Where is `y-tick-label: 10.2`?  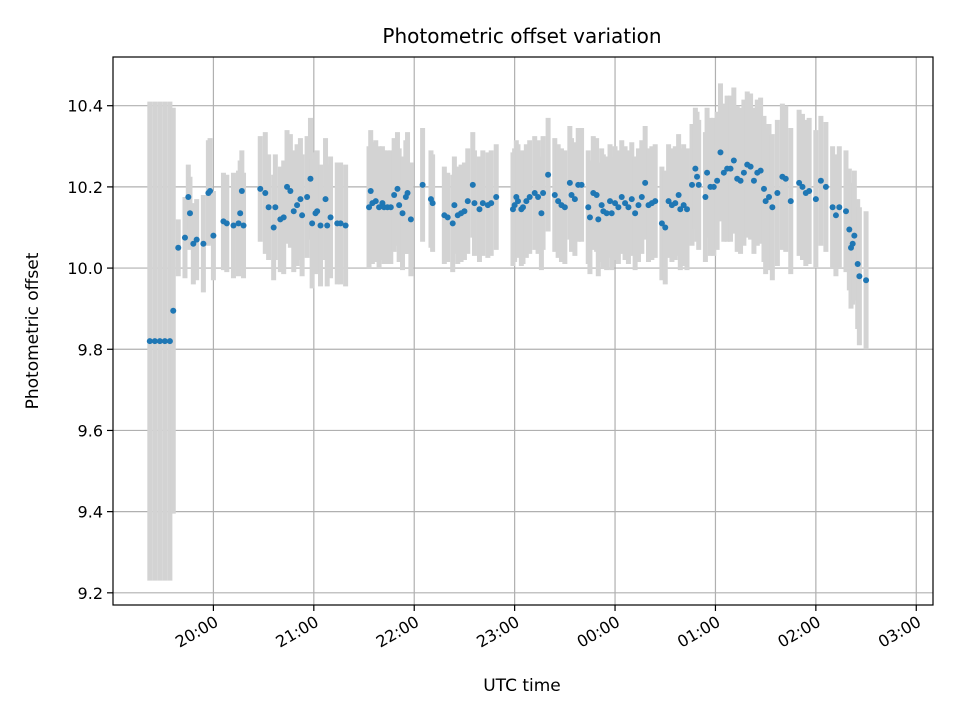 y-tick-label: 10.2 is located at coordinates (85, 187).